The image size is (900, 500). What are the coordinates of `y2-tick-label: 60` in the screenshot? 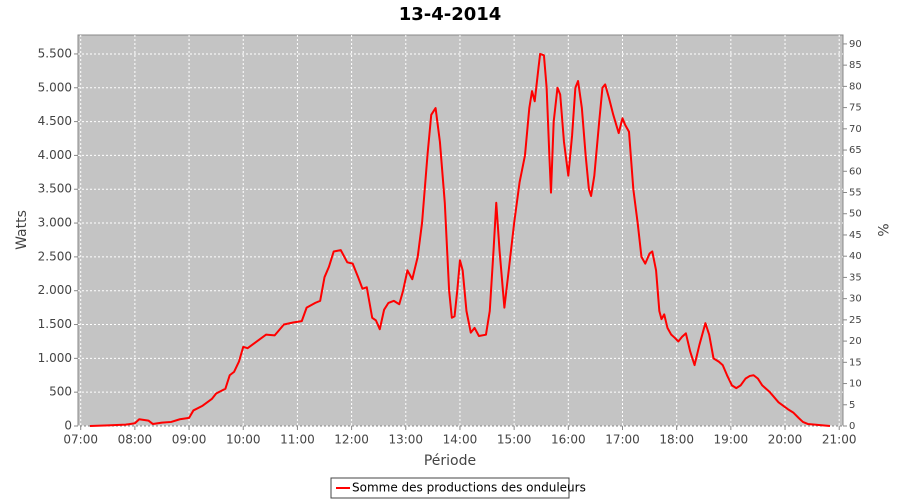 It's located at (855, 171).